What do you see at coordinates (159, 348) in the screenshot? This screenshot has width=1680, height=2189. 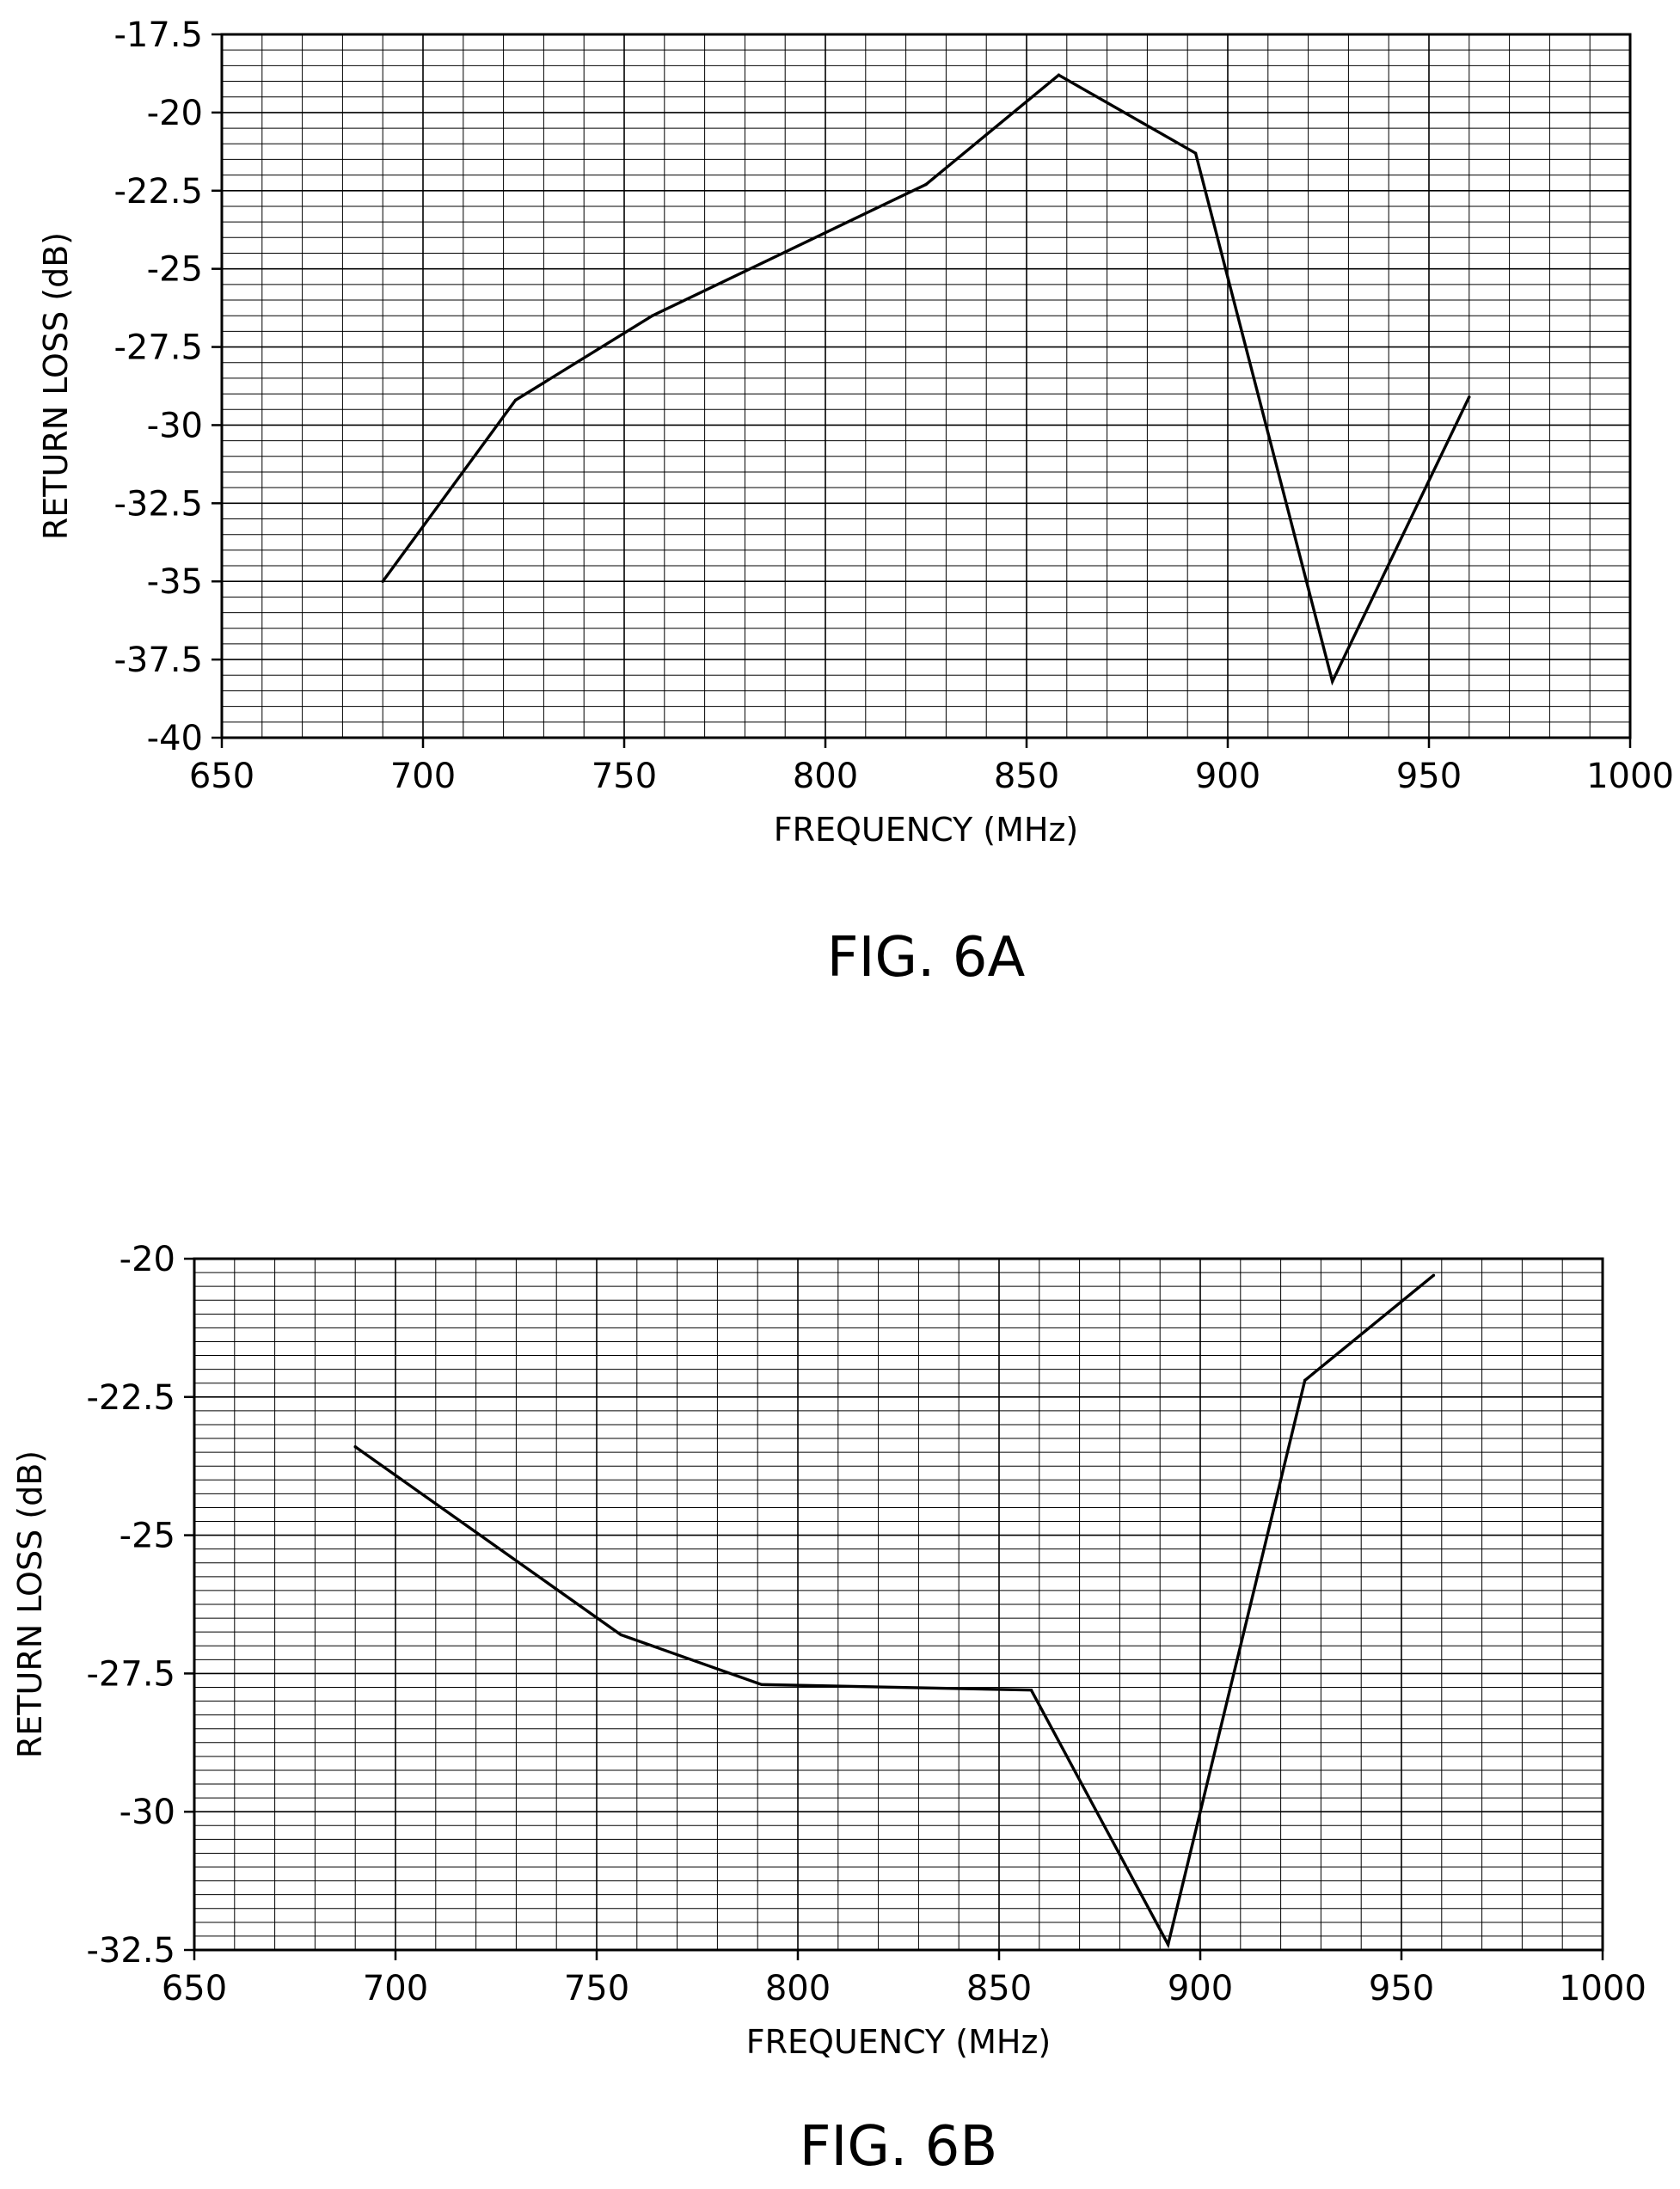 I see `chart-a-y-tick-label: -27.5` at bounding box center [159, 348].